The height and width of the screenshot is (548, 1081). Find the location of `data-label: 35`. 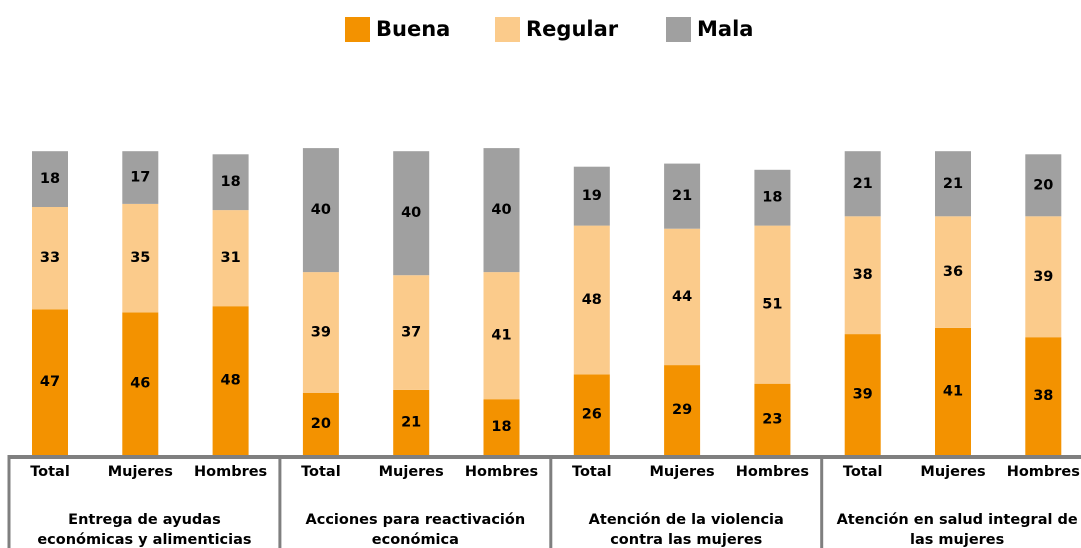

data-label: 35 is located at coordinates (140, 258).